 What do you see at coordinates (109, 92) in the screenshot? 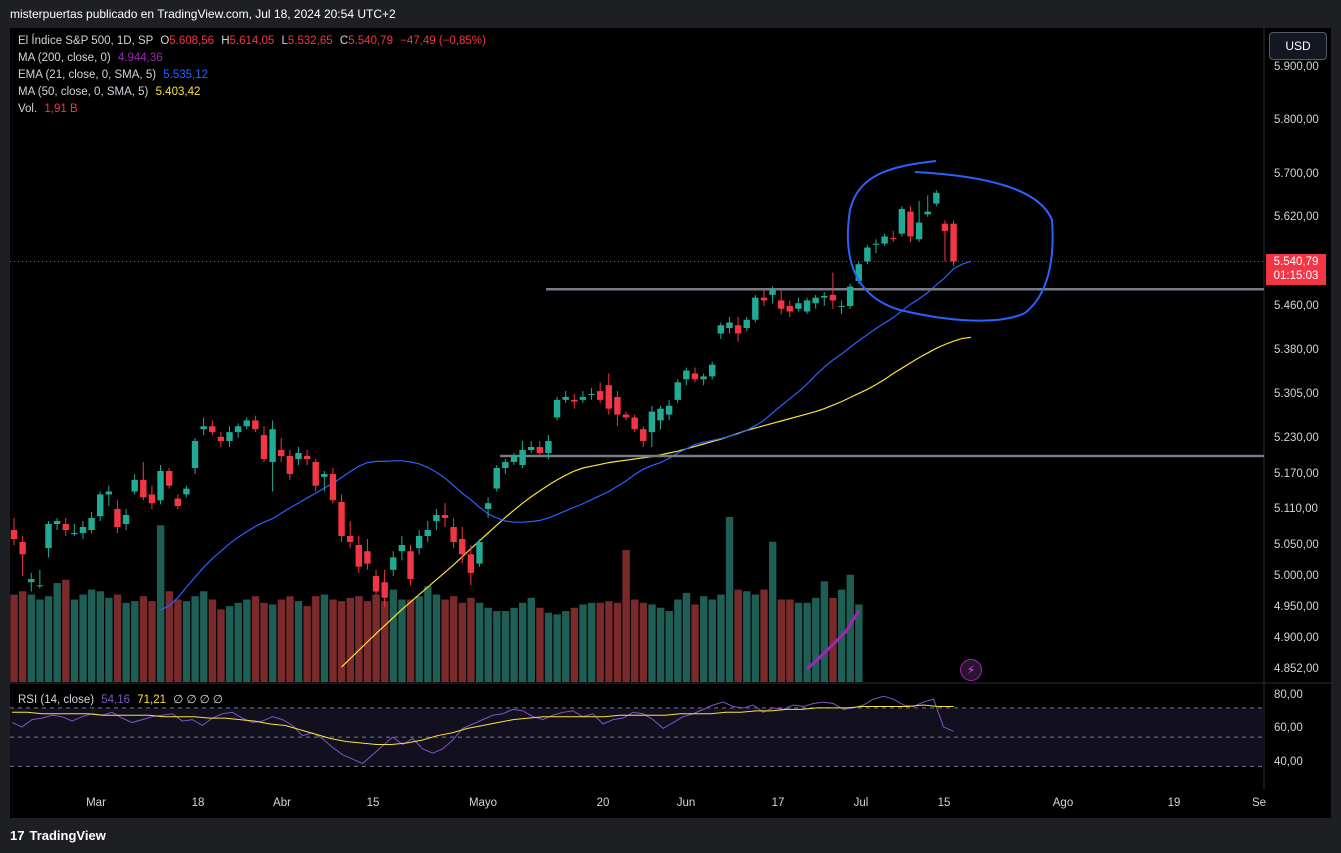
I see `legend-ma50: MA (50, close, 0, SMA, 5) 5.403,42` at bounding box center [109, 92].